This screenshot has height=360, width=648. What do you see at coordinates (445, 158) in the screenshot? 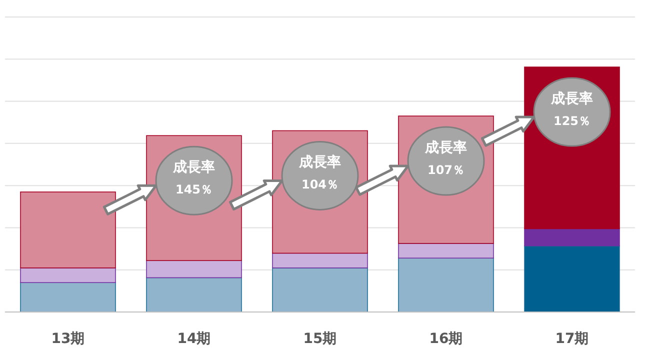
I see `annotation: 成長率 107％` at bounding box center [445, 158].